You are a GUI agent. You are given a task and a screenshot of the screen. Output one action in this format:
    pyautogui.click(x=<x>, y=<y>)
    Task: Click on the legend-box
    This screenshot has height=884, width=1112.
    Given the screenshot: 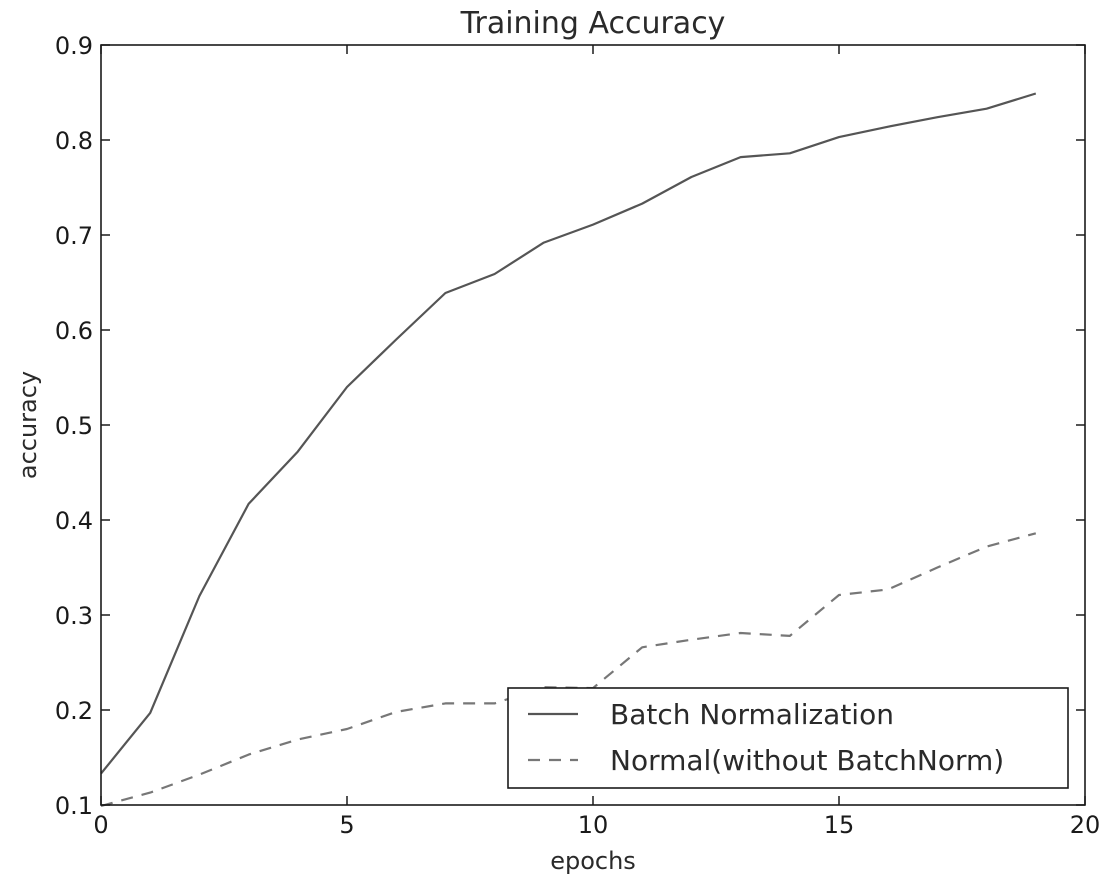 What is the action you would take?
    pyautogui.click(x=788, y=738)
    